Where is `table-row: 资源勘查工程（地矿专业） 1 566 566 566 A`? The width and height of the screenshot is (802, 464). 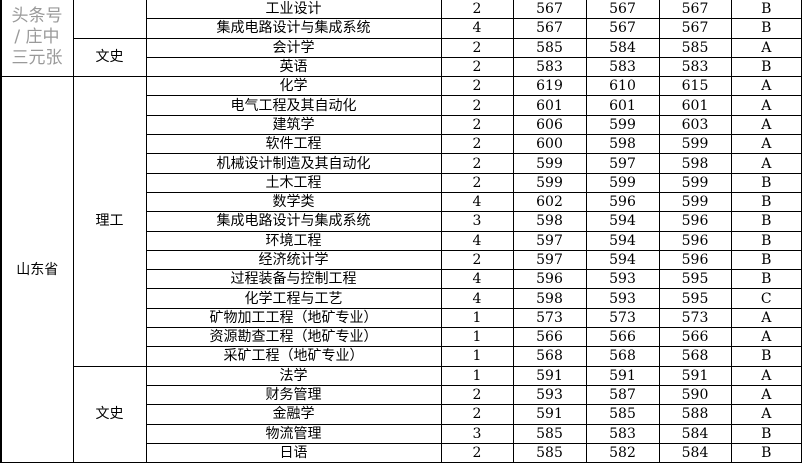 table-row: 资源勘查工程（地矿专业） 1 566 566 566 A is located at coordinates (401, 337).